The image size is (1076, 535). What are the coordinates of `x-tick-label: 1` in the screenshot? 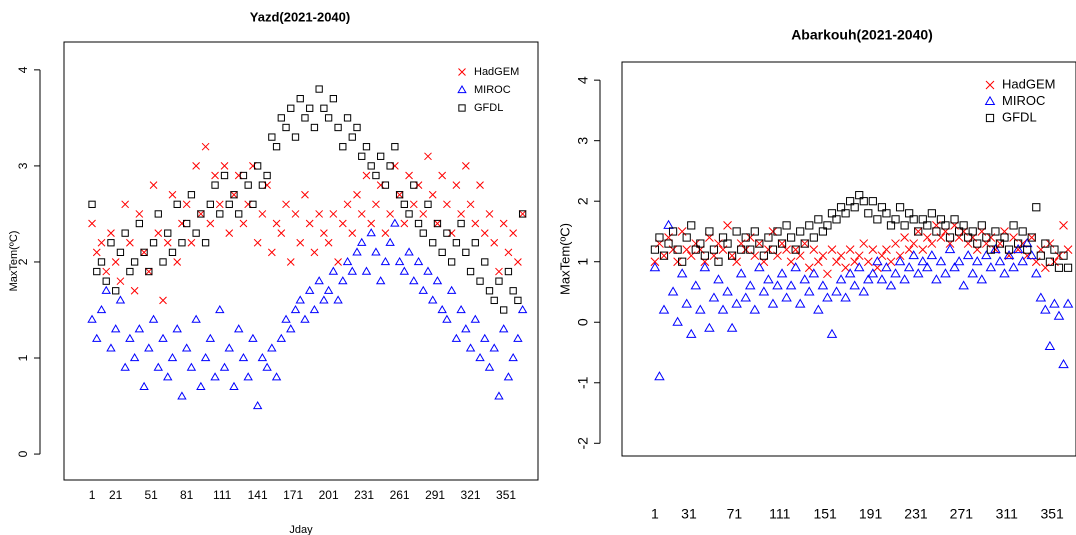 It's located at (92, 495).